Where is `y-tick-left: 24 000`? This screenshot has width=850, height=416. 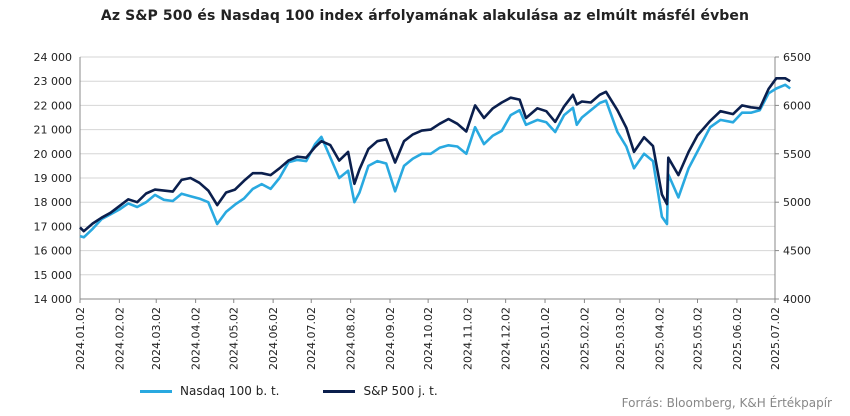 y-tick-left: 24 000 is located at coordinates (53, 57).